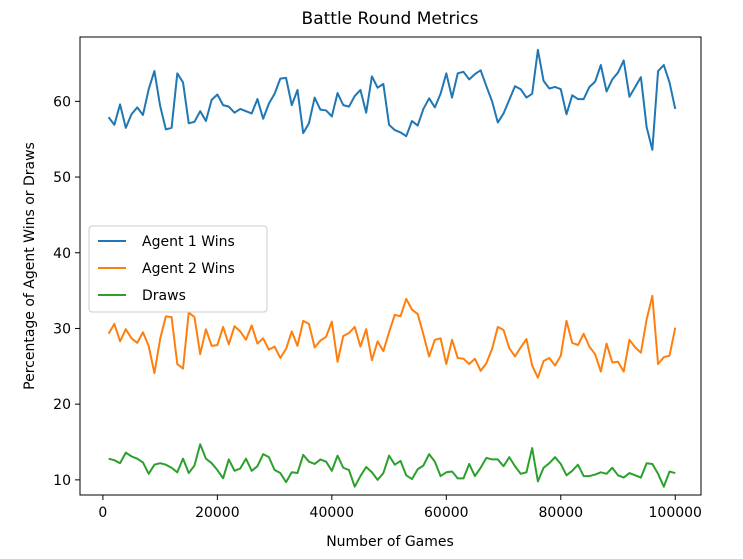 The width and height of the screenshot is (743, 559). I want to click on y-tick-label: 20, so click(62, 405).